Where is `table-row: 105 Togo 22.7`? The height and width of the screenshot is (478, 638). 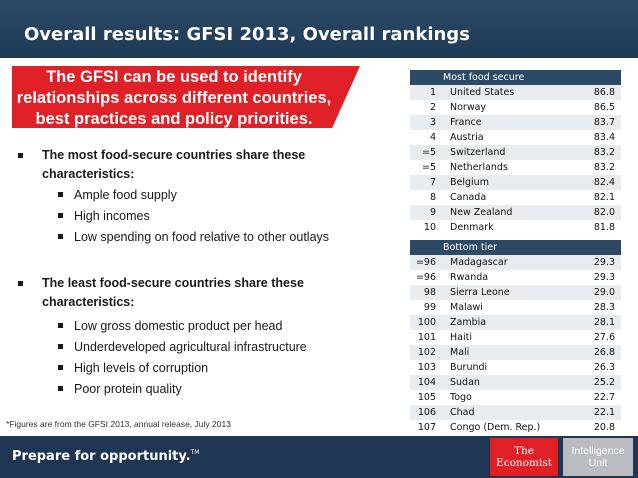 table-row: 105 Togo 22.7 is located at coordinates (515, 397).